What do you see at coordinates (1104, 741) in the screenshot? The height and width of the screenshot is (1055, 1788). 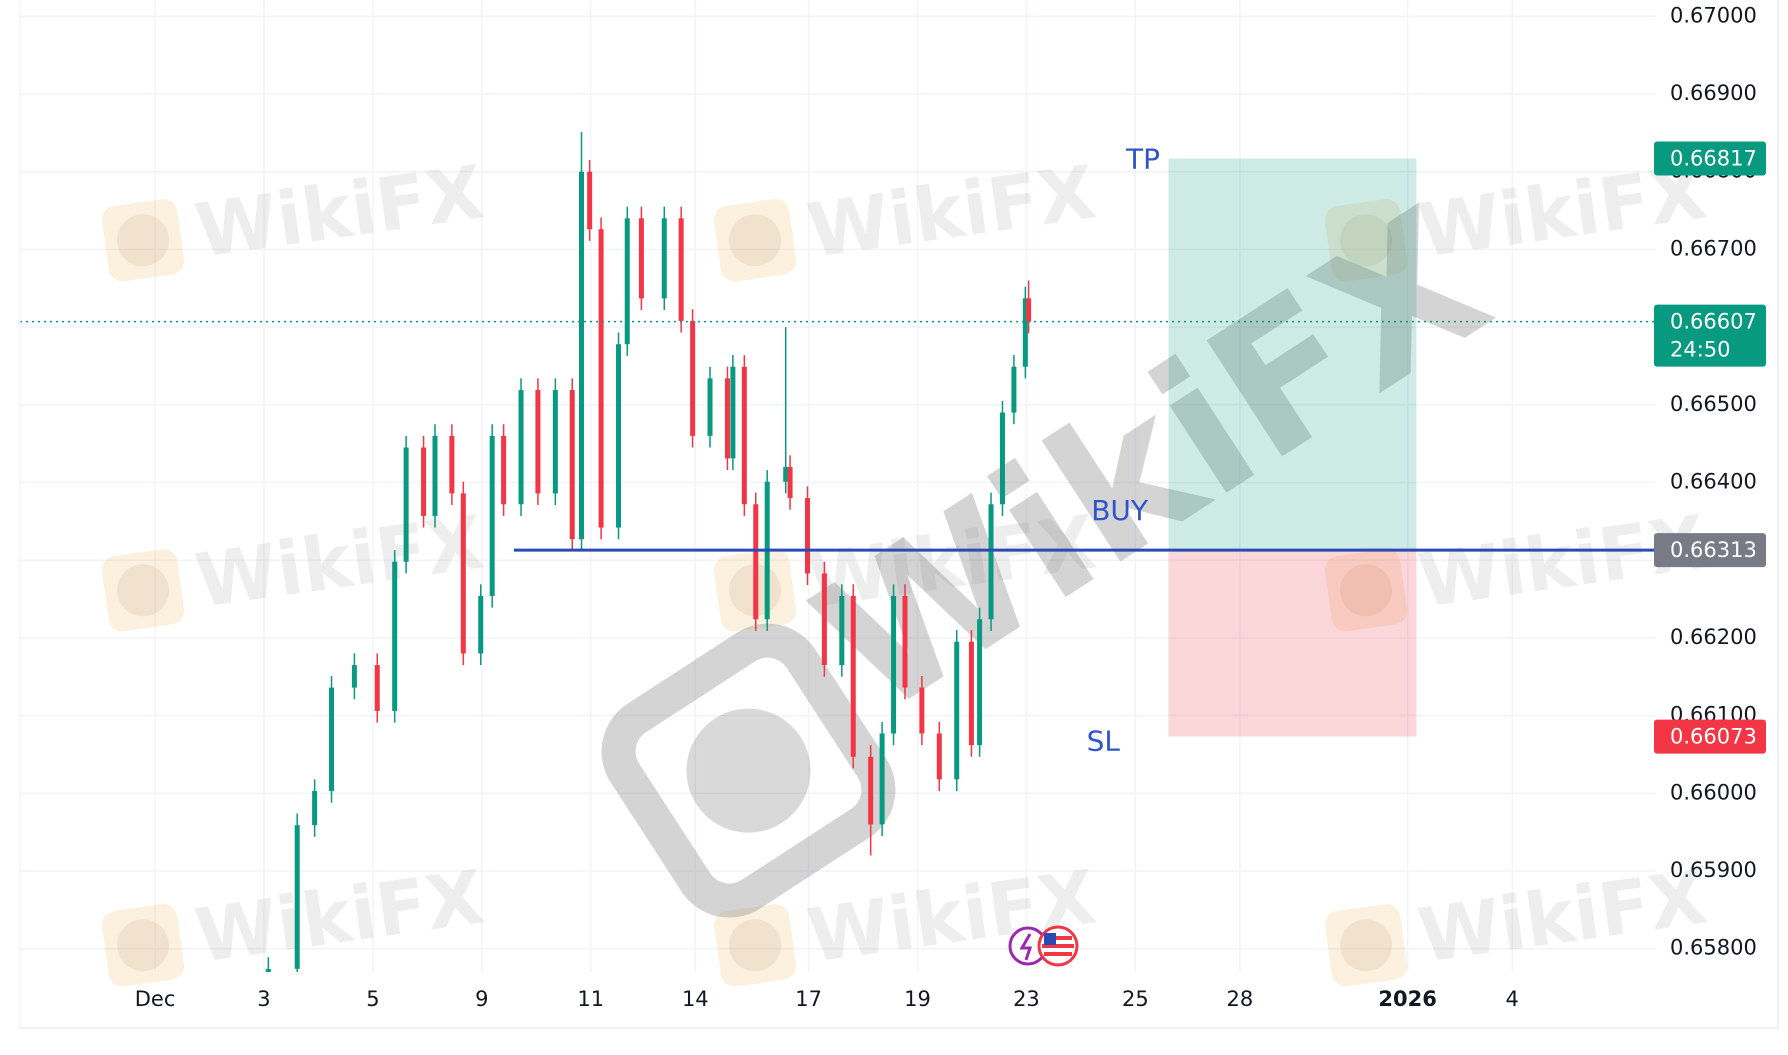 I see `sl-label: SL` at bounding box center [1104, 741].